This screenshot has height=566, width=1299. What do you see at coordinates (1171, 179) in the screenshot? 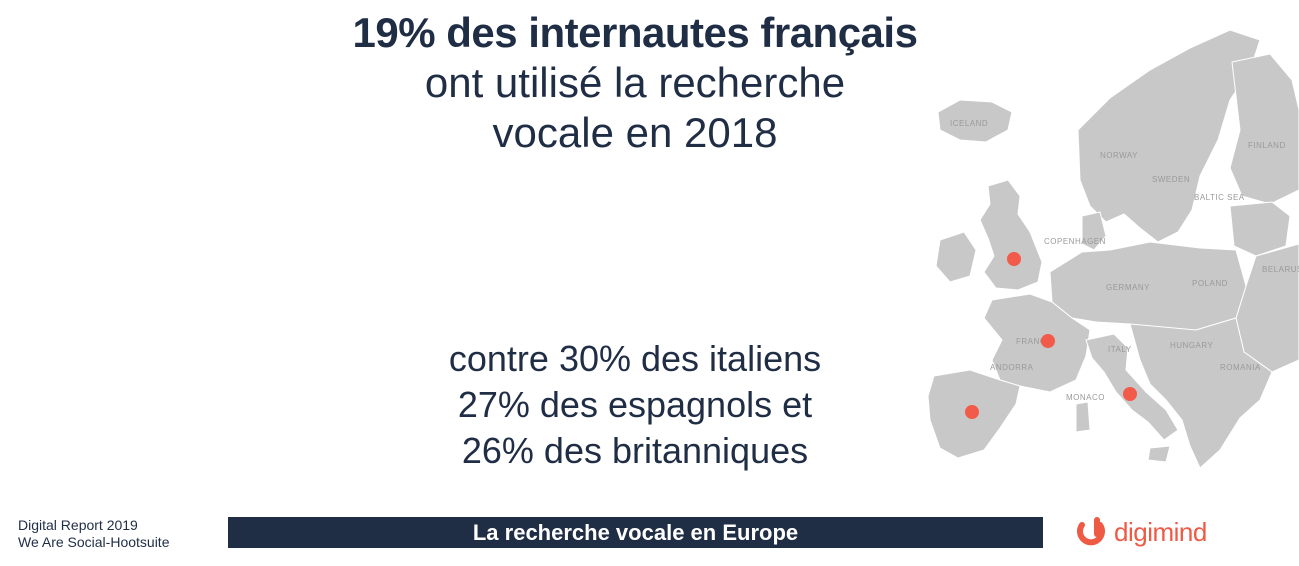
I see `map-label-sweden: SWEDEN` at bounding box center [1171, 179].